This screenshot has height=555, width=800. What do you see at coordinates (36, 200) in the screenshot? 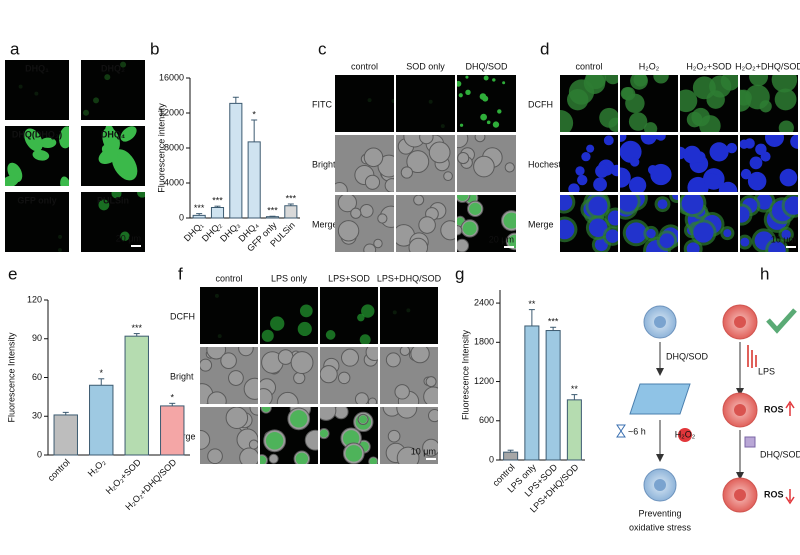
I see `image-label: GFP only` at bounding box center [36, 200].